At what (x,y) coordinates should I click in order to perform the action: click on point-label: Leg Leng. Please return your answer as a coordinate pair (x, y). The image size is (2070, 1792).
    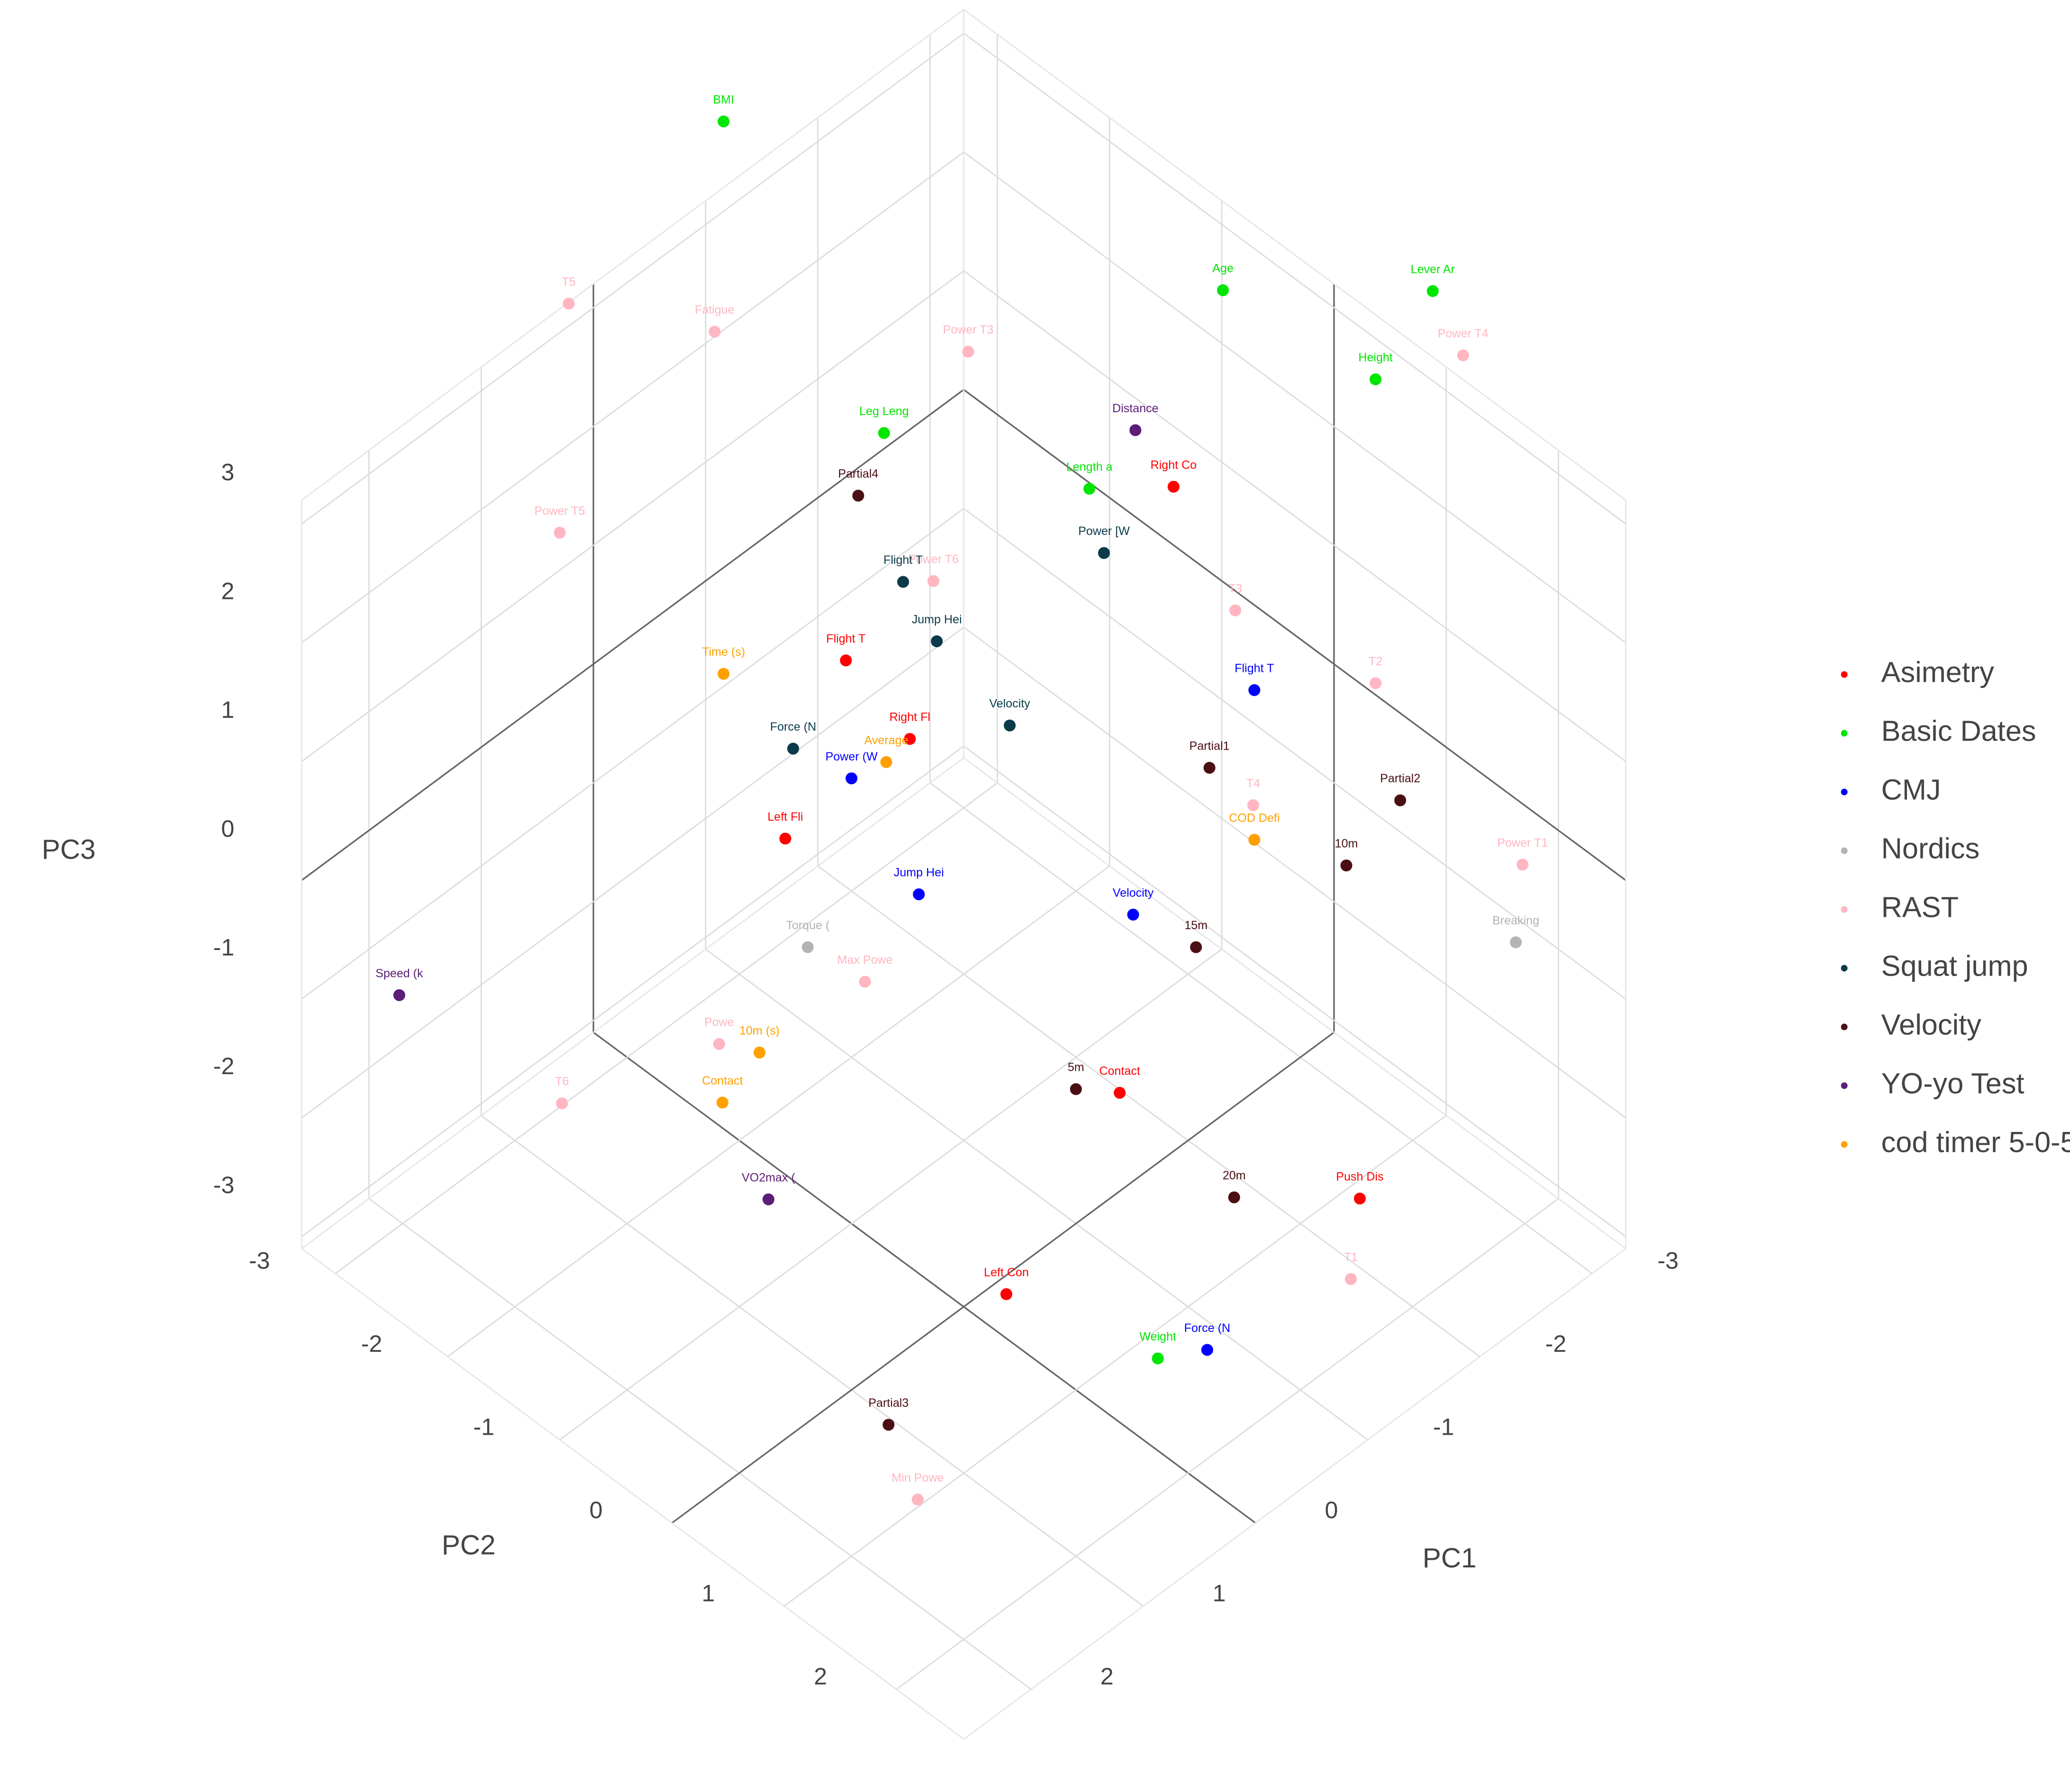
    Looking at the image, I should click on (884, 412).